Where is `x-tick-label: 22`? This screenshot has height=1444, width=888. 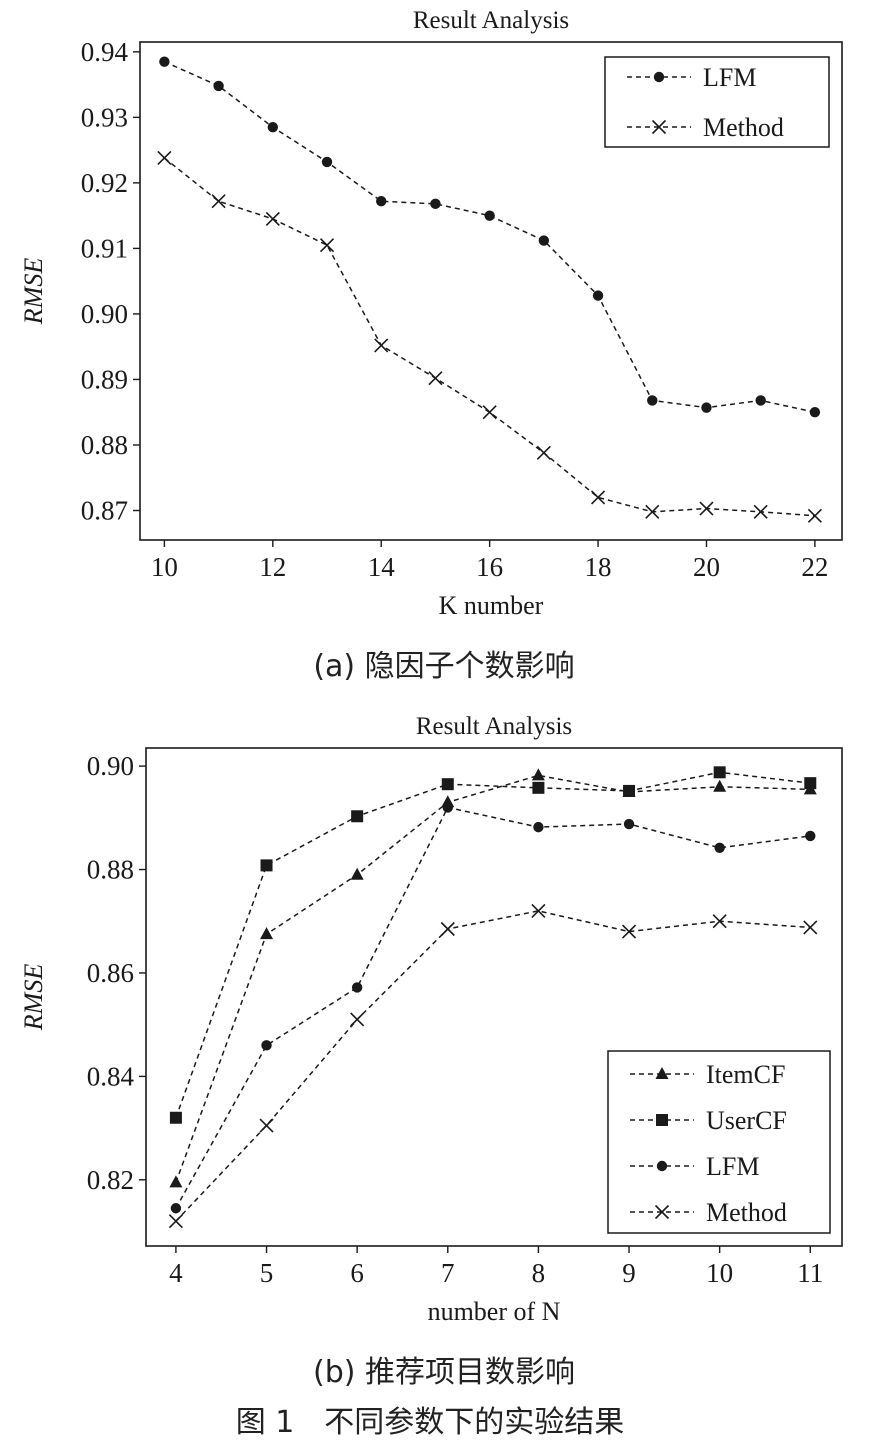
x-tick-label: 22 is located at coordinates (814, 567).